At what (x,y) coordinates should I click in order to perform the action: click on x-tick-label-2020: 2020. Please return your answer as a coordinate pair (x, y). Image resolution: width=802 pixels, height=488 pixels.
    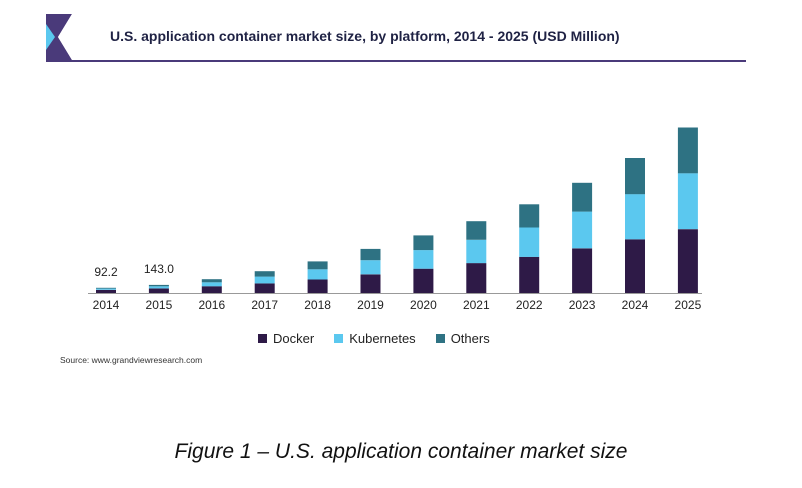
    Looking at the image, I should click on (423, 305).